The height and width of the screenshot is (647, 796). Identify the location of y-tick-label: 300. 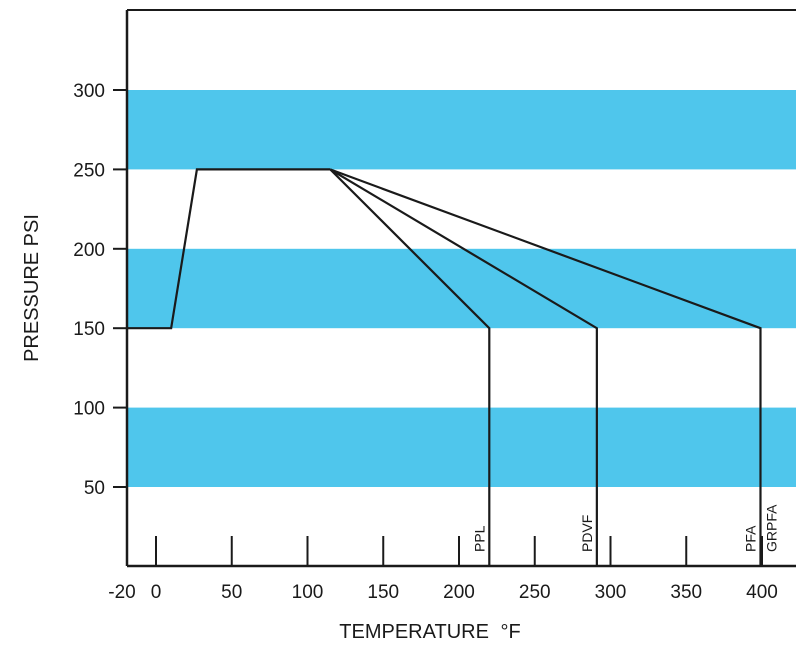
(89, 91).